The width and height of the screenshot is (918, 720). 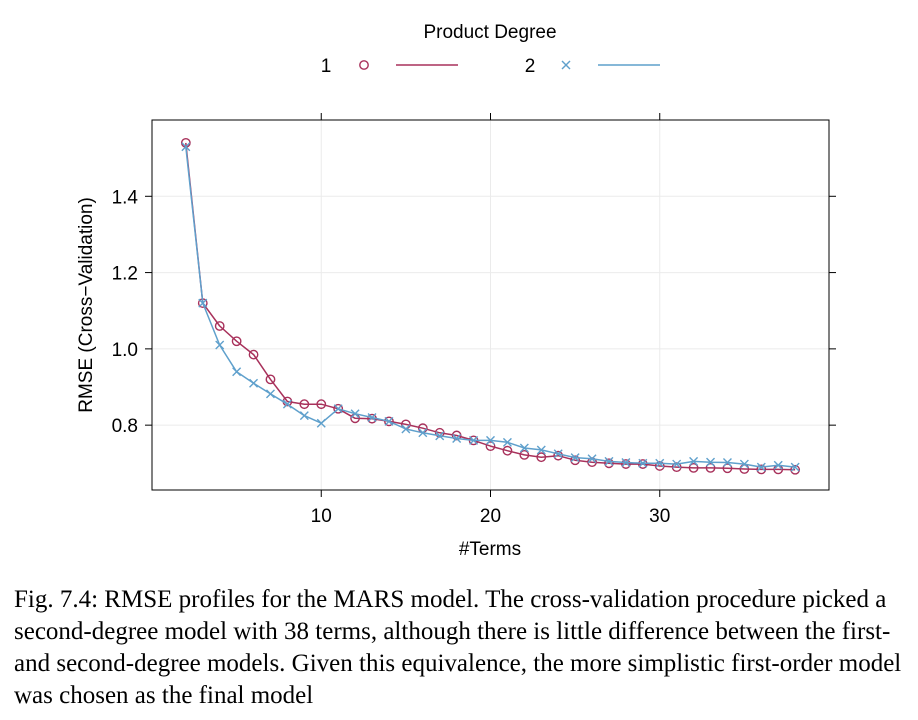 I want to click on y-tick-label: 1.4, so click(x=125, y=197).